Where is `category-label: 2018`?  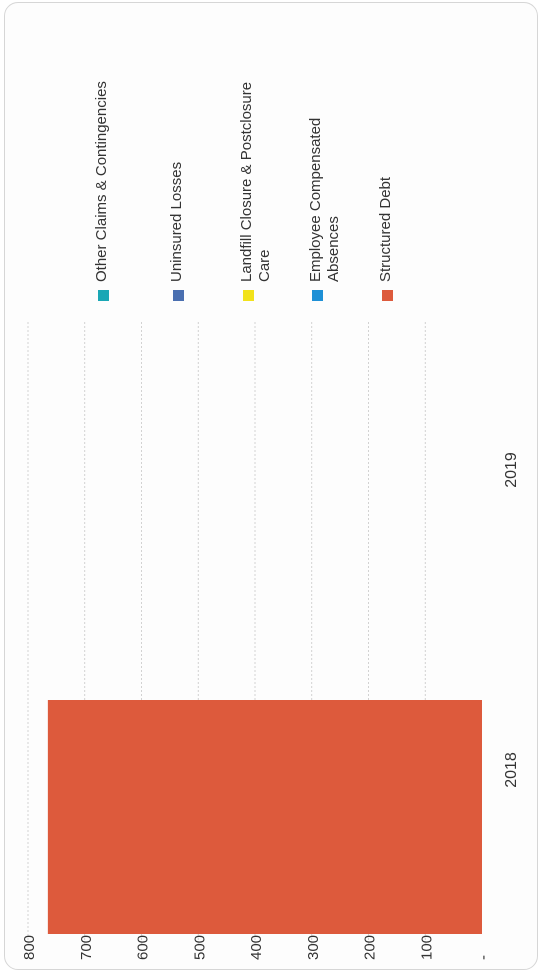 category-label: 2018 is located at coordinates (511, 770).